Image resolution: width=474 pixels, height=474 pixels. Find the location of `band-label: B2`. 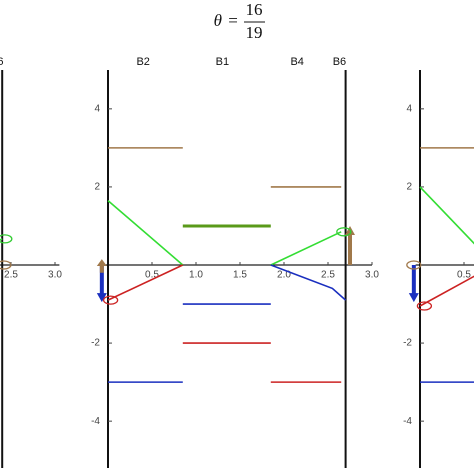

band-label: B2 is located at coordinates (142, 62).